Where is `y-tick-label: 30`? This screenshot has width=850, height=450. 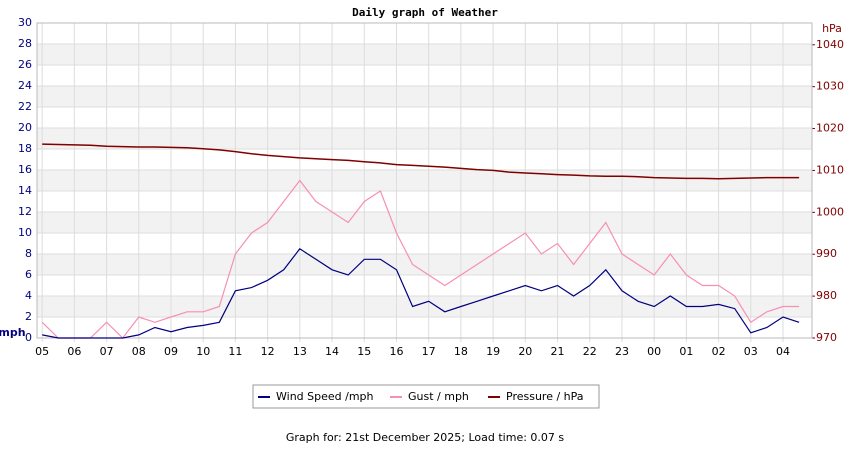 y-tick-label: 30 is located at coordinates (25, 22).